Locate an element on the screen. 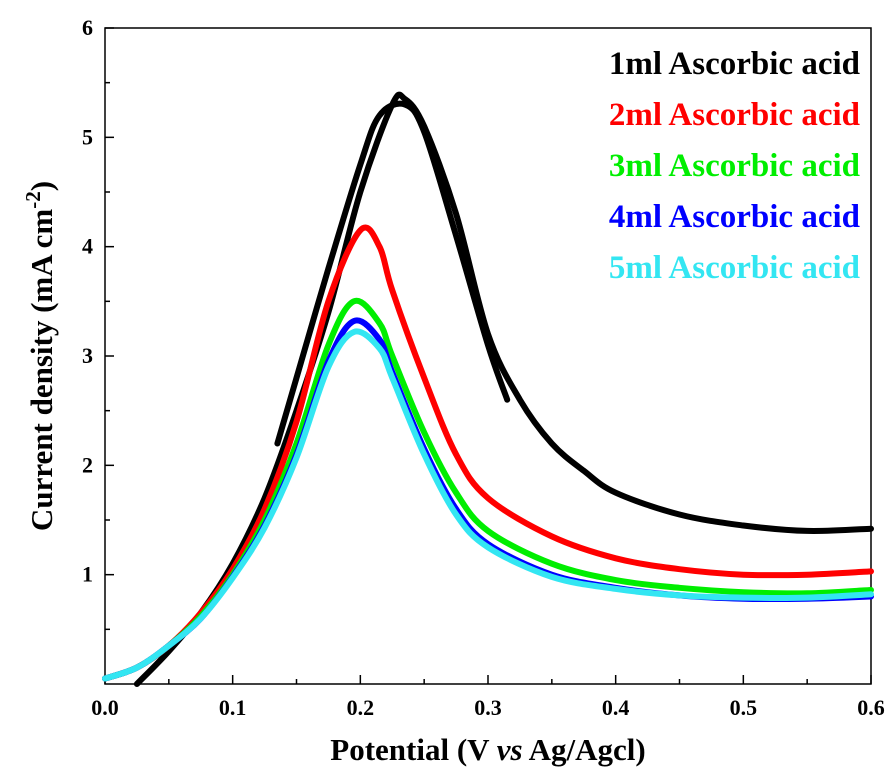 Image resolution: width=890 pixels, height=773 pixels. x-tick-label: 0.3 is located at coordinates (488, 707).